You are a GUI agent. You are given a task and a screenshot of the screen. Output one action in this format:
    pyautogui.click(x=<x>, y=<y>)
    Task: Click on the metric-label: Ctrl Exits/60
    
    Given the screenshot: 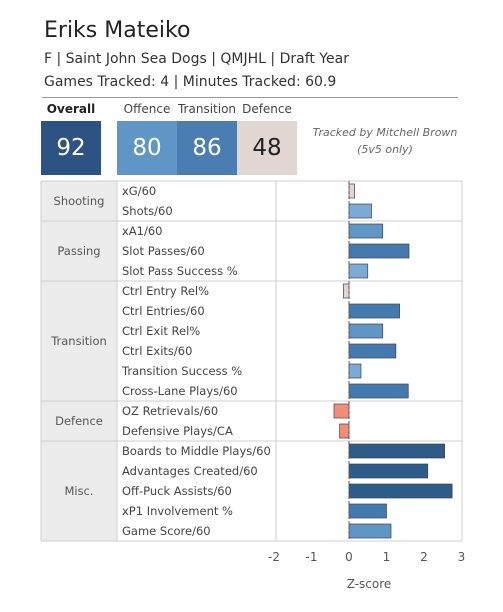 What is the action you would take?
    pyautogui.click(x=157, y=351)
    